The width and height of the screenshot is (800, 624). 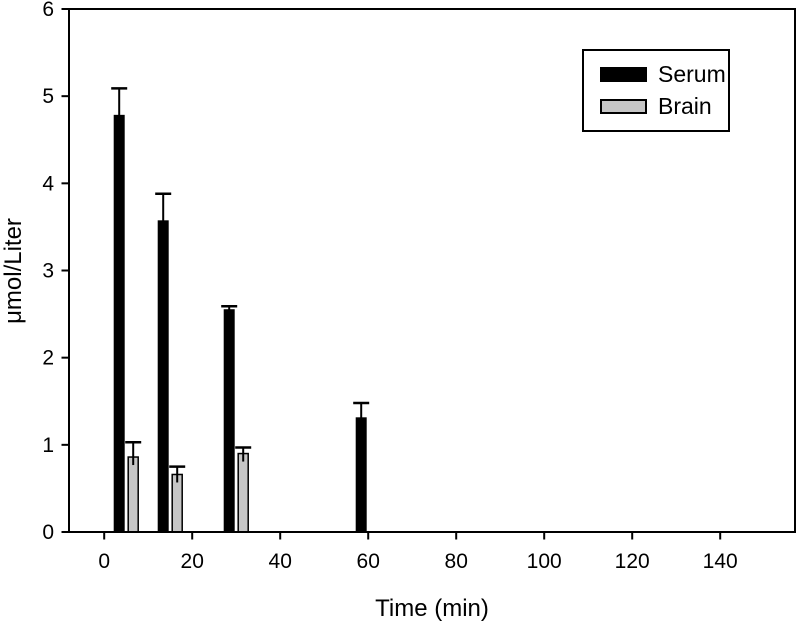 I want to click on x-tick-label-80: 80, so click(x=456, y=561).